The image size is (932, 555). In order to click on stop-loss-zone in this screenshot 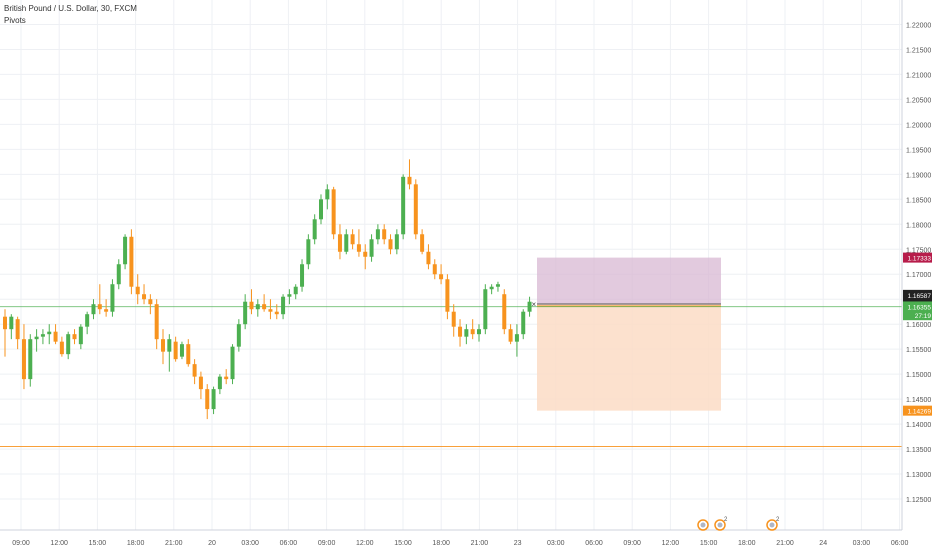, I will do `click(629, 281)`.